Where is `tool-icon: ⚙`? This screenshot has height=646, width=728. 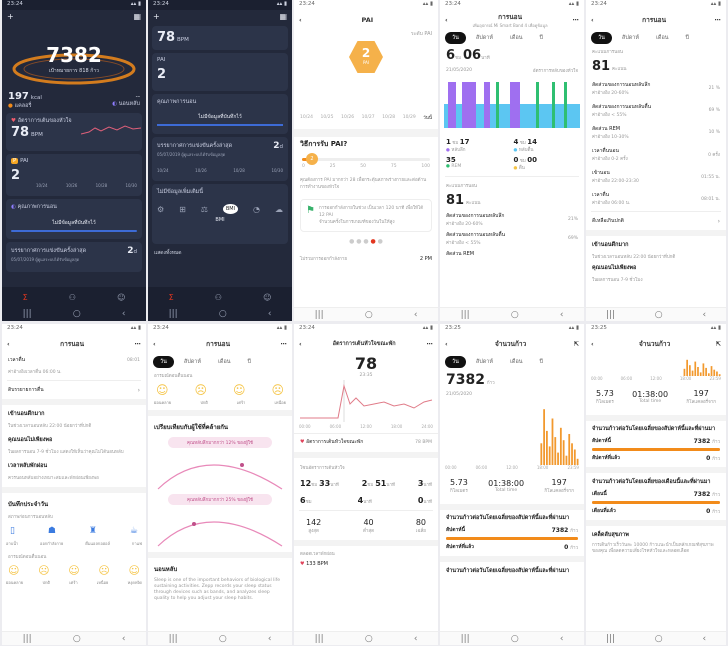 tool-icon: ⚙ is located at coordinates (161, 209).